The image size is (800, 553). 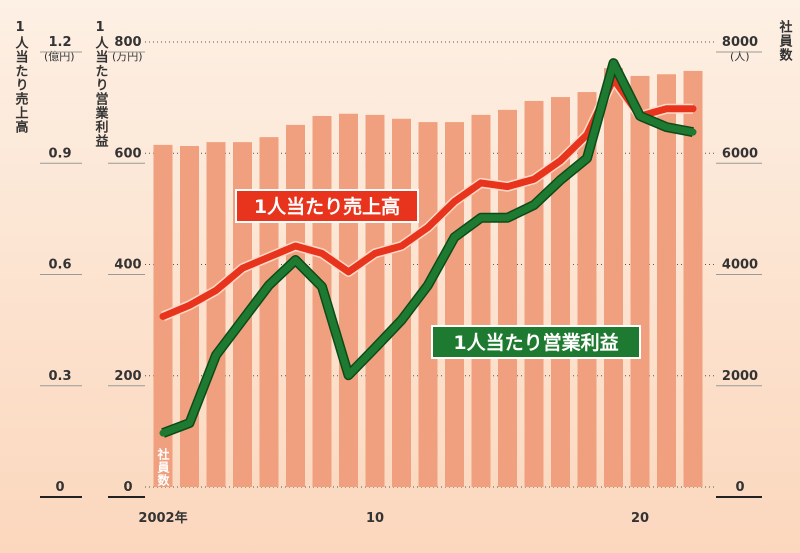 I want to click on y-tick-label: 400, so click(x=127, y=265).